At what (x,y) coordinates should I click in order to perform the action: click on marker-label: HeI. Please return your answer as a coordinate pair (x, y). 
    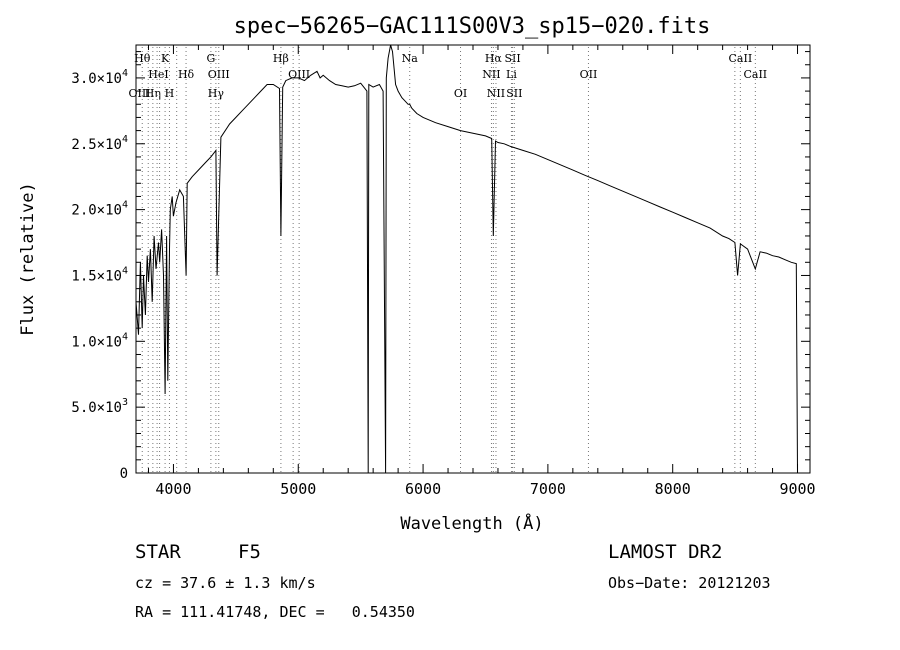
    Looking at the image, I should click on (158, 74).